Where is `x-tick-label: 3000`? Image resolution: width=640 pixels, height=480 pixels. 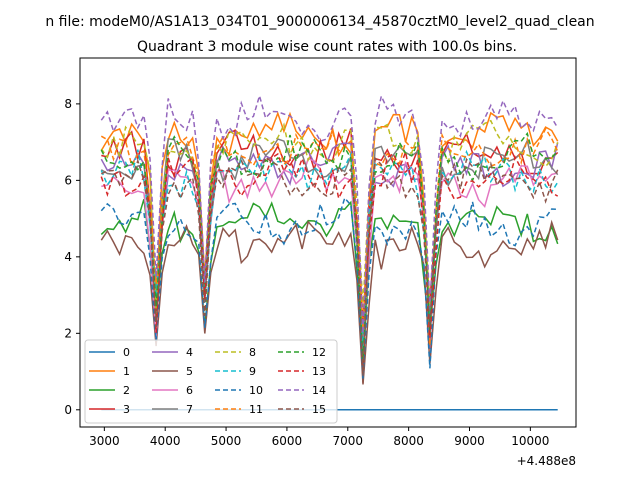
x-tick-label: 3000 is located at coordinates (104, 441).